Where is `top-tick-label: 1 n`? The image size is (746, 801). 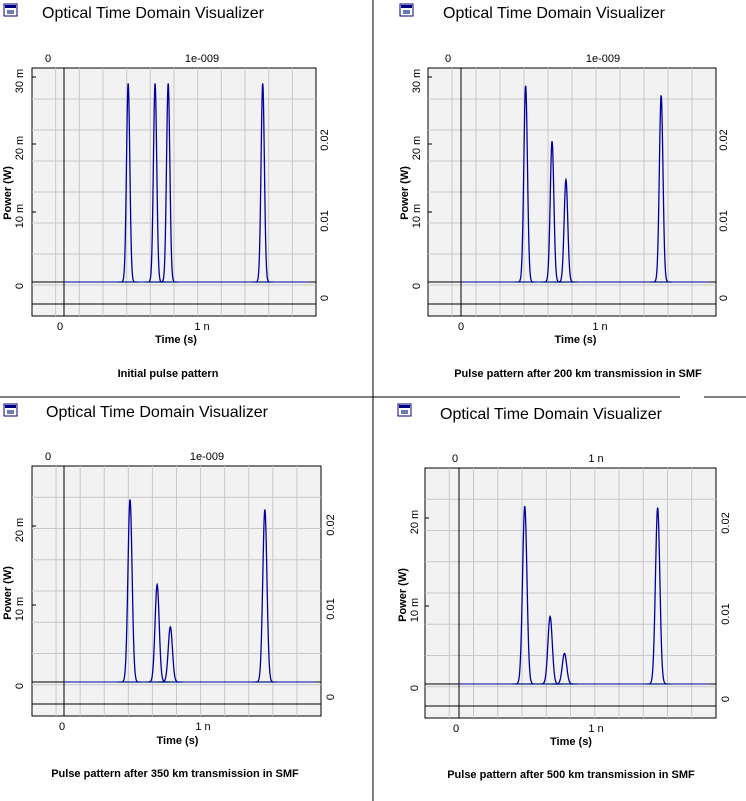
top-tick-label: 1 n is located at coordinates (595, 459).